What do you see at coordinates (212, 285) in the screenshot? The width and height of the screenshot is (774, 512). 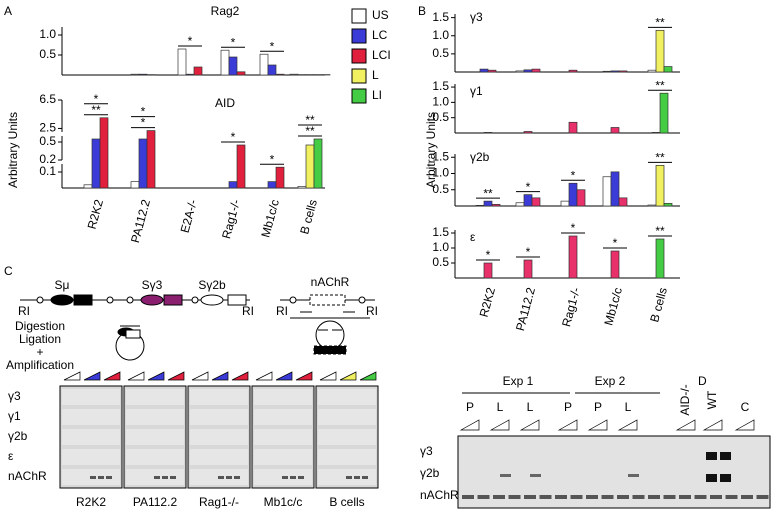 I see `region-label: Sγ2b` at bounding box center [212, 285].